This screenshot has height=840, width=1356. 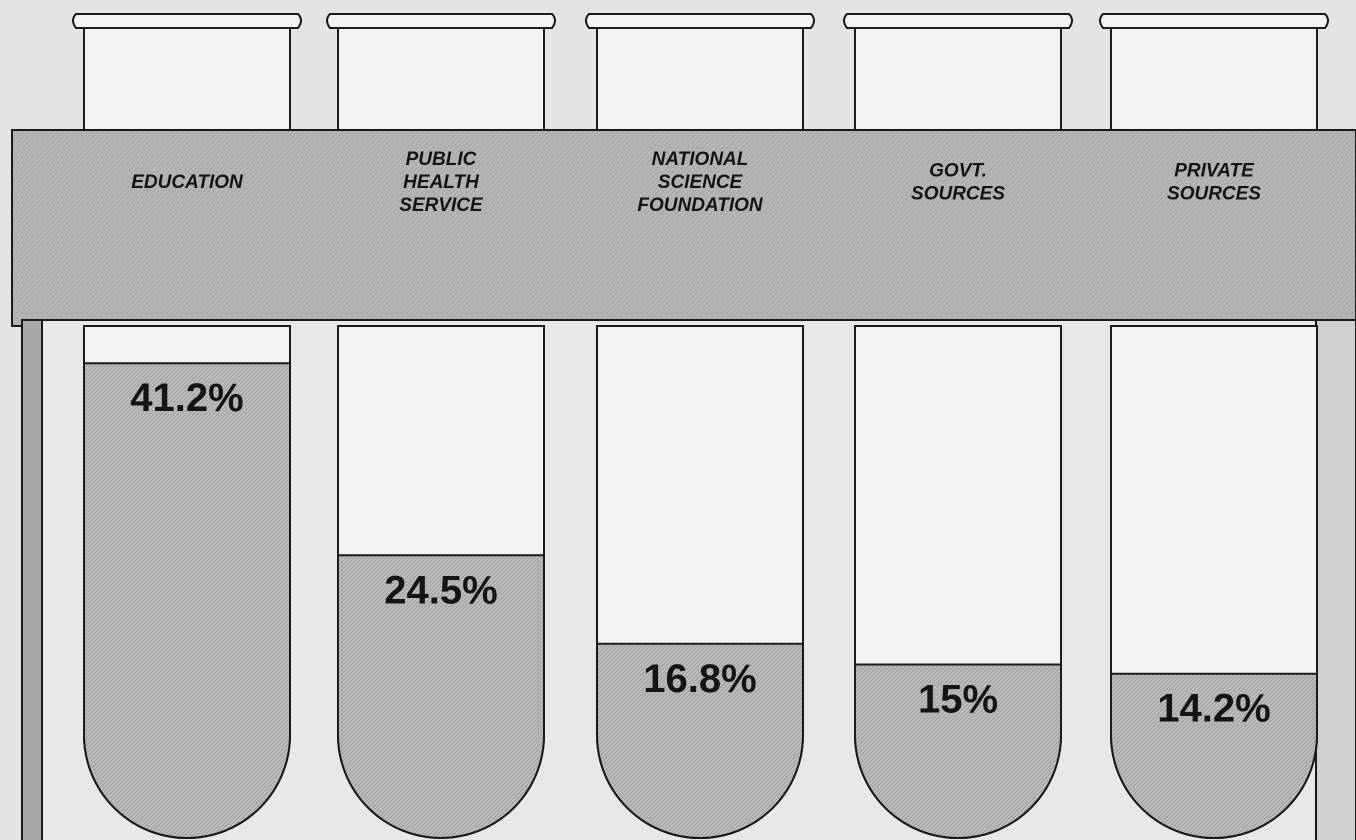 I want to click on category-label: PUBLIC HEALTH SERVICE, so click(x=441, y=182).